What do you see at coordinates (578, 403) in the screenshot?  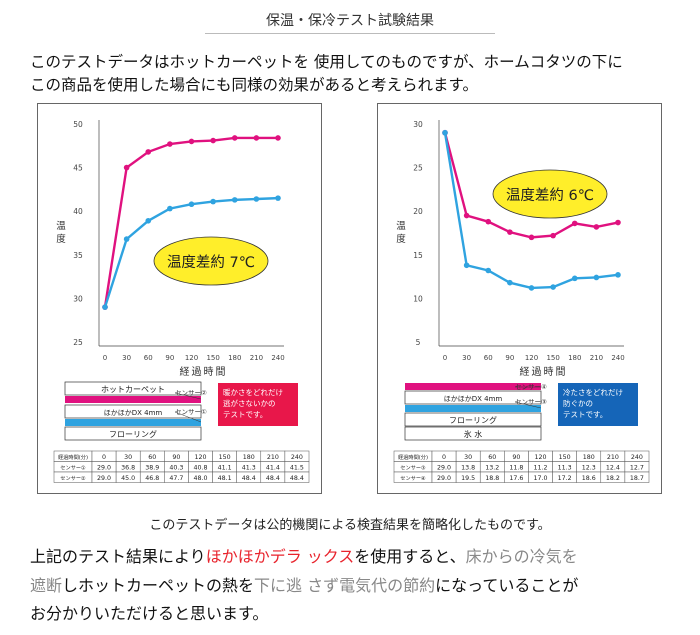 I see `callout-text: 防ぐかの` at bounding box center [578, 403].